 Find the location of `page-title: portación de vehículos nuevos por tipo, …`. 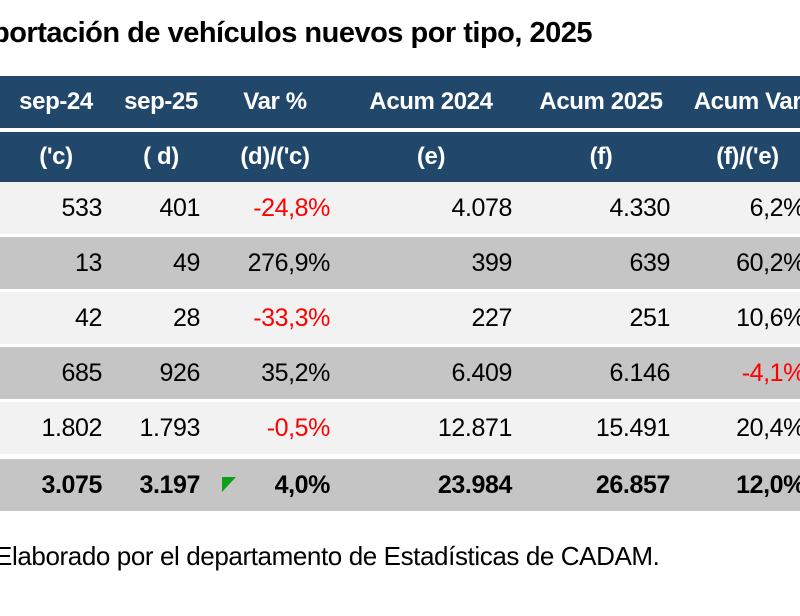

page-title: portación de vehículos nuevos por tipo, … is located at coordinates (296, 33).